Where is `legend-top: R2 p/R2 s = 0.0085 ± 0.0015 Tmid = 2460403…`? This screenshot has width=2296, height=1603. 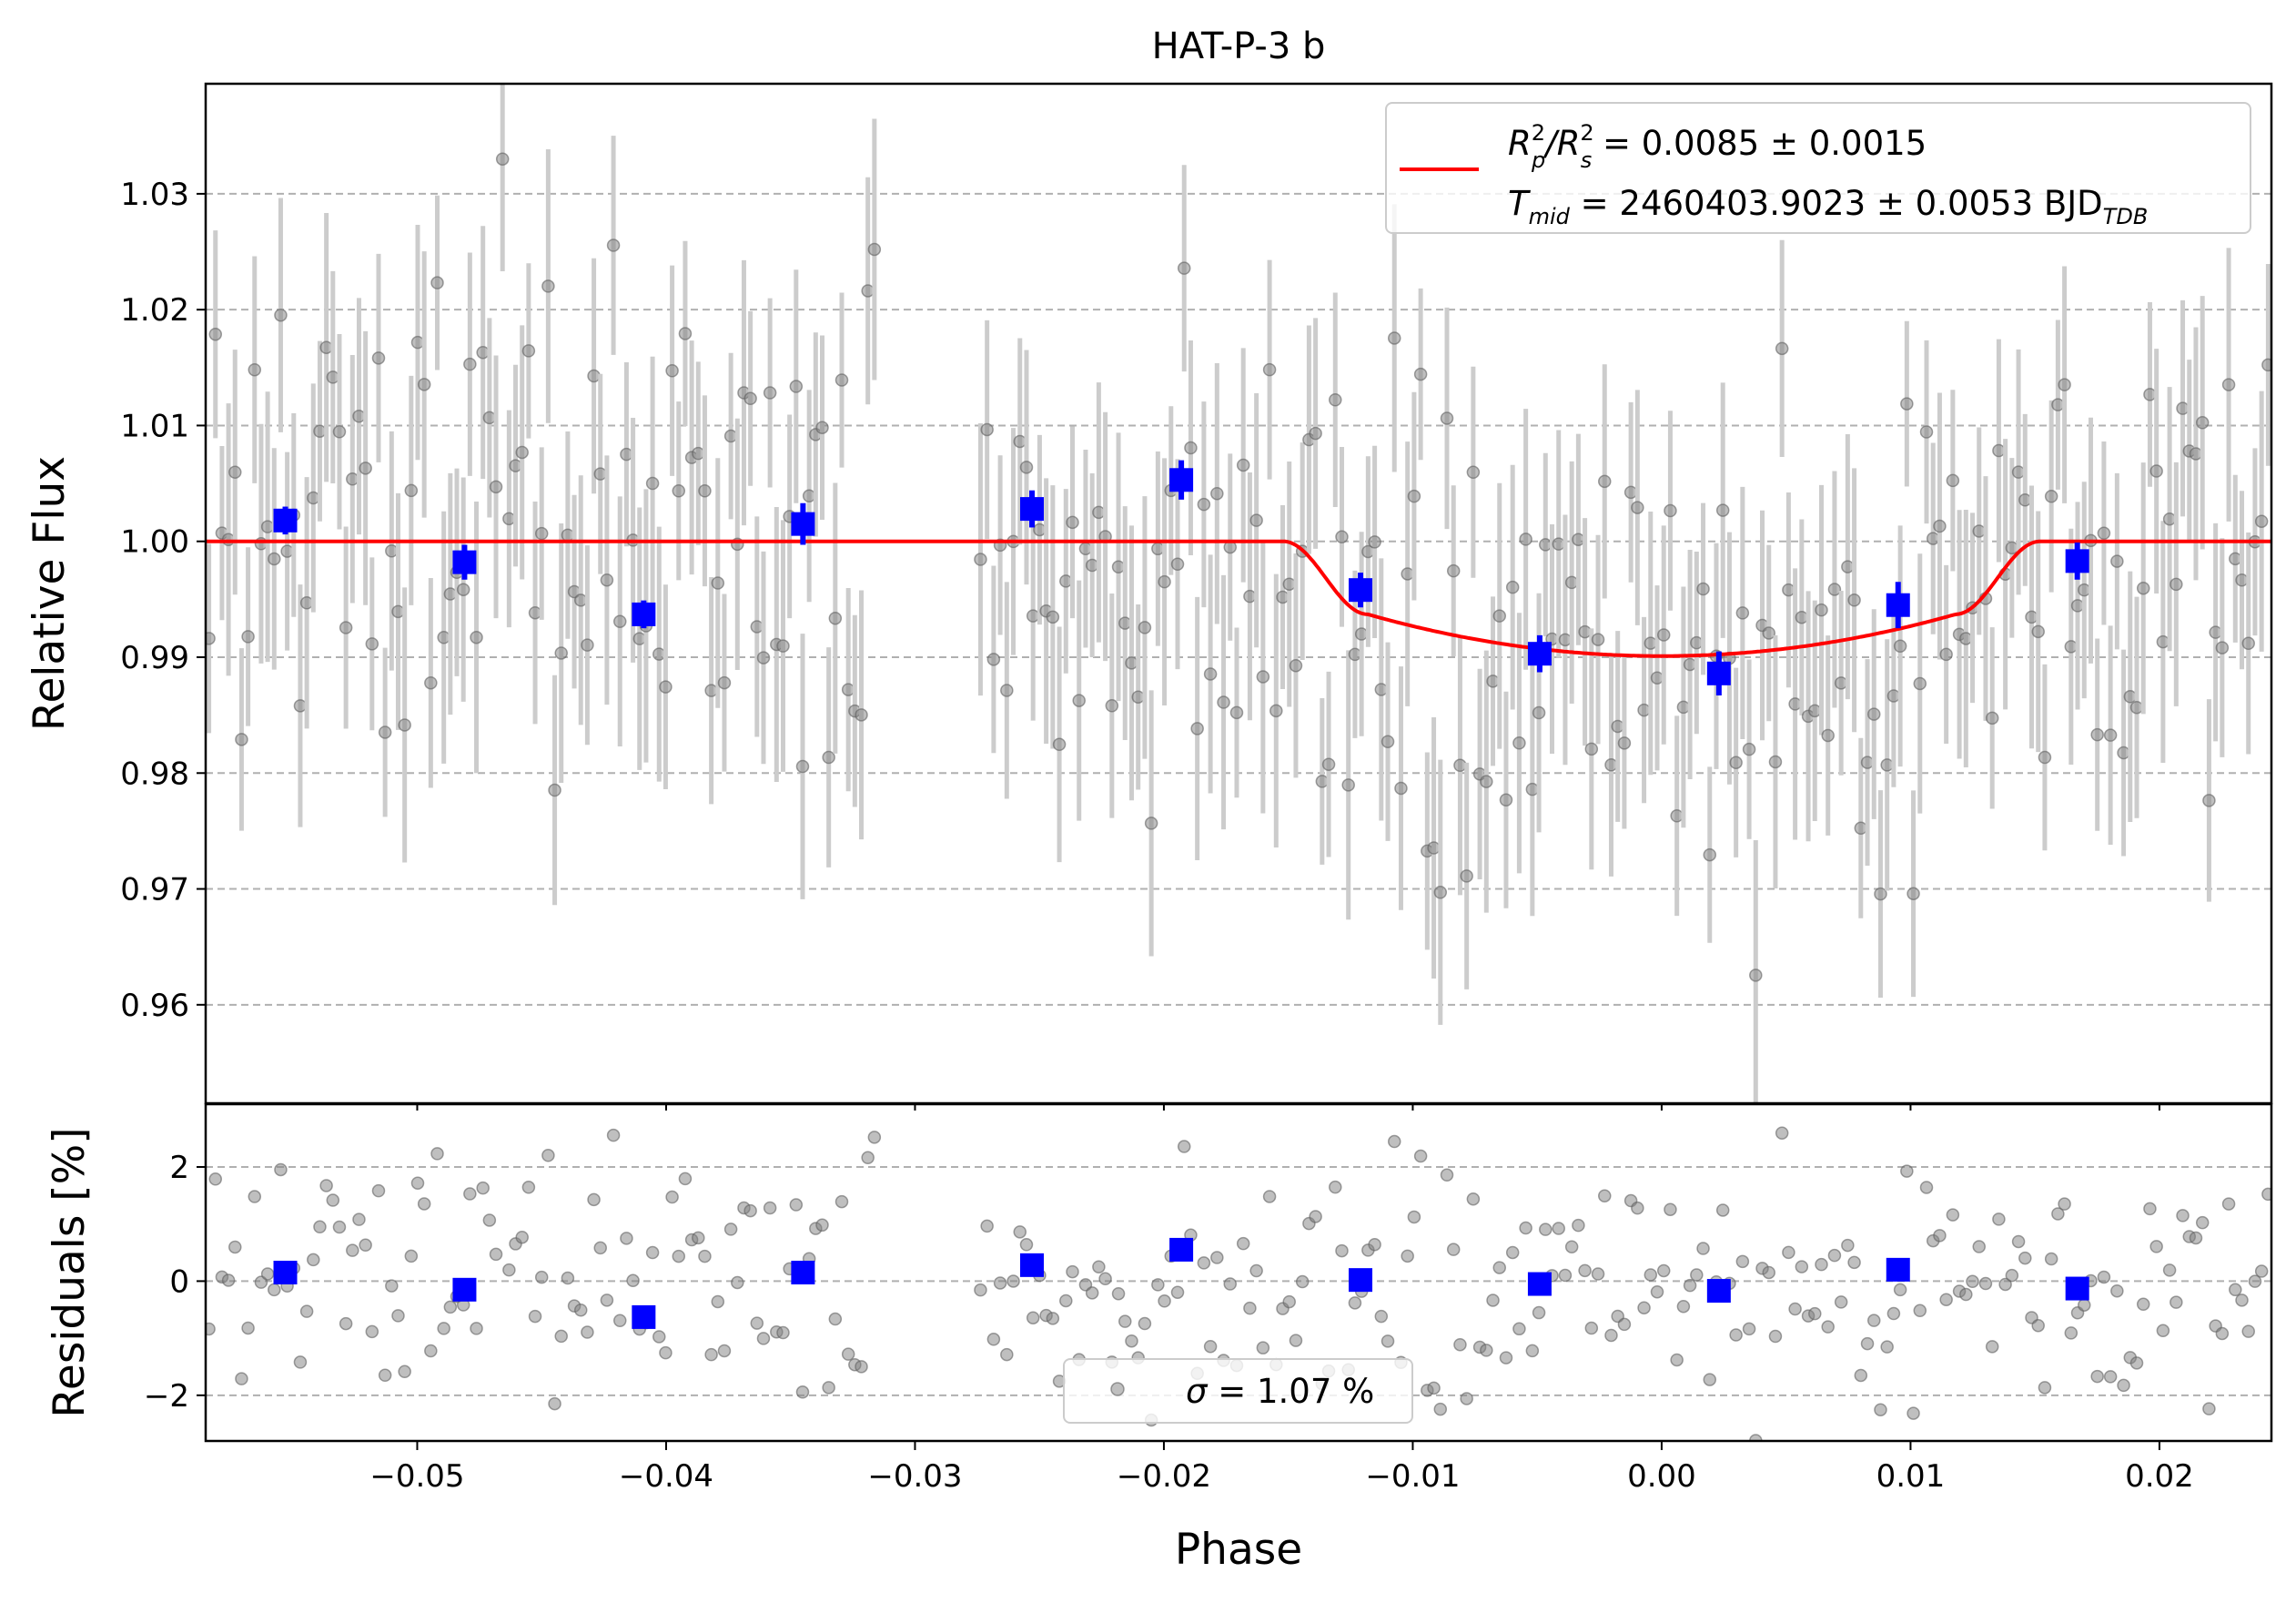 legend-top: R2 p/R2 s = 0.0085 ± 0.0015 Tmid = 2460403… is located at coordinates (1818, 168).